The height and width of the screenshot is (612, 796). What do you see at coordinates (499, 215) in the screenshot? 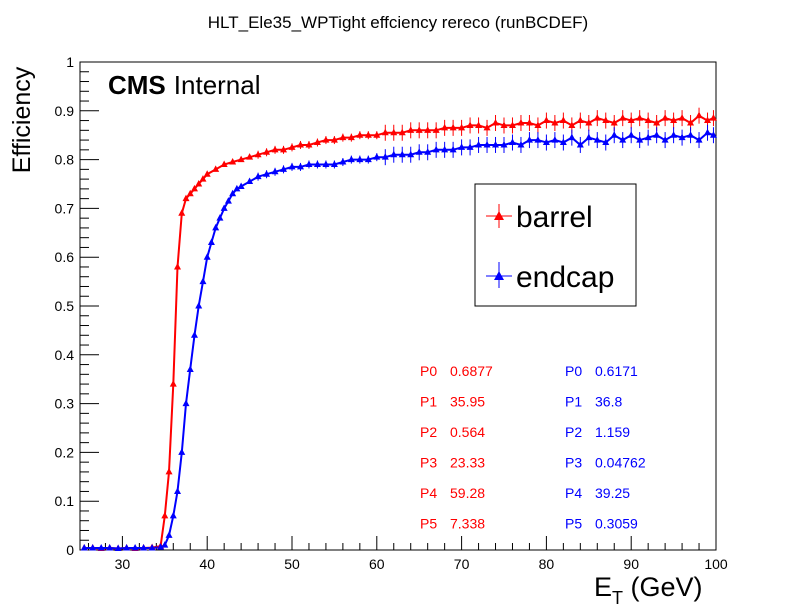
I see `legend-barrel-marker` at bounding box center [499, 215].